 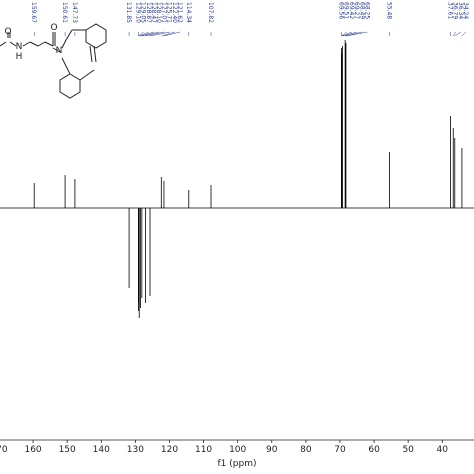 What do you see at coordinates (179, 12) in the screenshot?
I see `peak-label: 121.62` at bounding box center [179, 12].